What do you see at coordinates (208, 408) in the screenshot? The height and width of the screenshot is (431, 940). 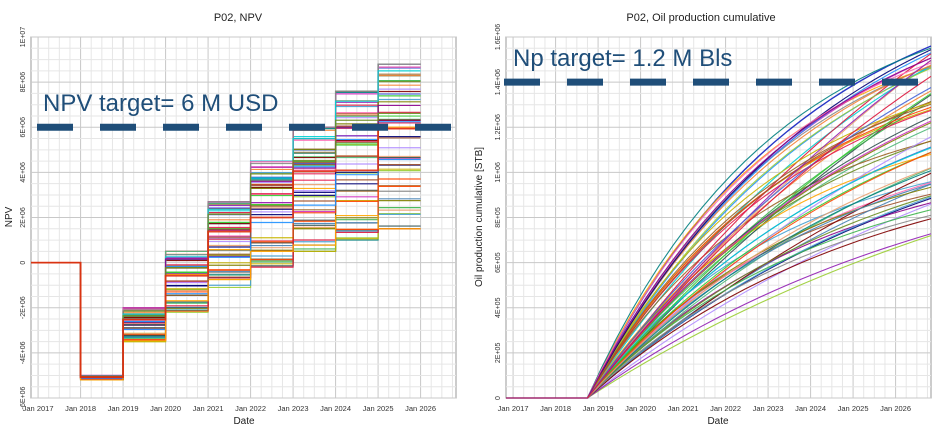 I see `npv-x-tick-label: Jan 2021` at bounding box center [208, 408].